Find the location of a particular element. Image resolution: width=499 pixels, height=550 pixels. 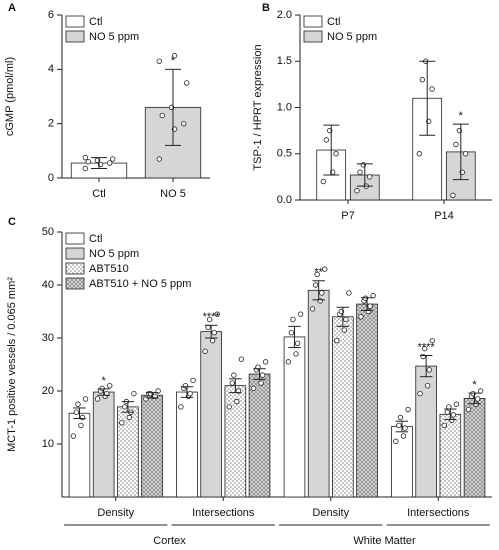

y-tick-label: 2 is located at coordinates (51, 124).